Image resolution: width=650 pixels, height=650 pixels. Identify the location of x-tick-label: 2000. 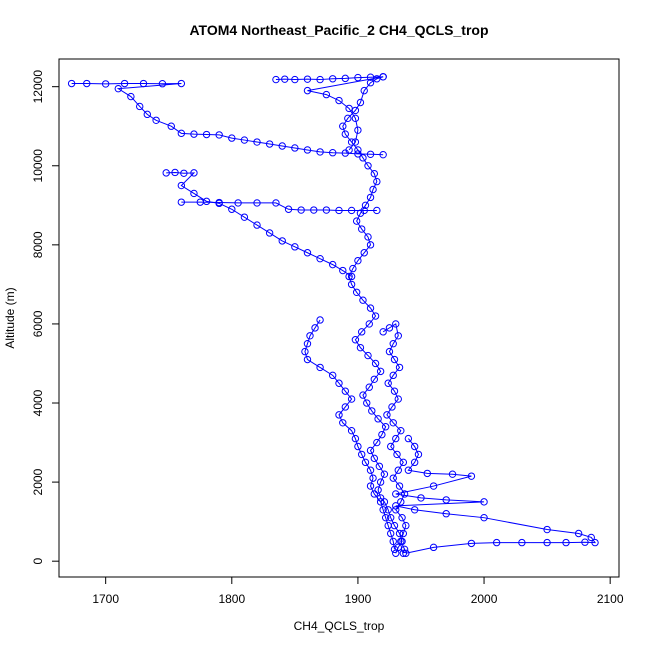
(484, 599).